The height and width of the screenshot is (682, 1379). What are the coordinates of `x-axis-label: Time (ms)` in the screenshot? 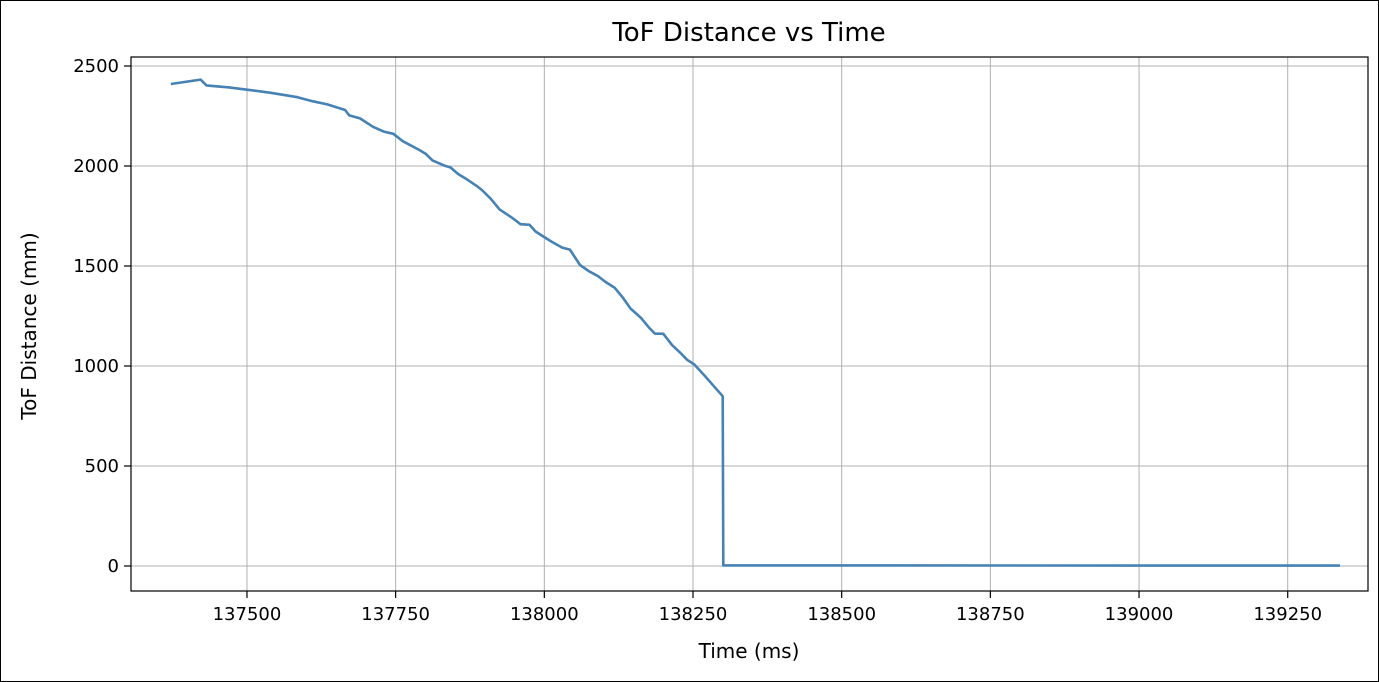 It's located at (749, 651).